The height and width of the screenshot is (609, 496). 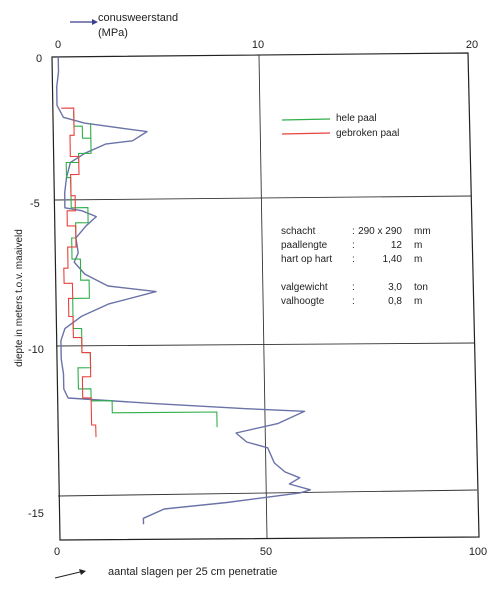 What do you see at coordinates (39, 59) in the screenshot?
I see `y-tick-label: 0` at bounding box center [39, 59].